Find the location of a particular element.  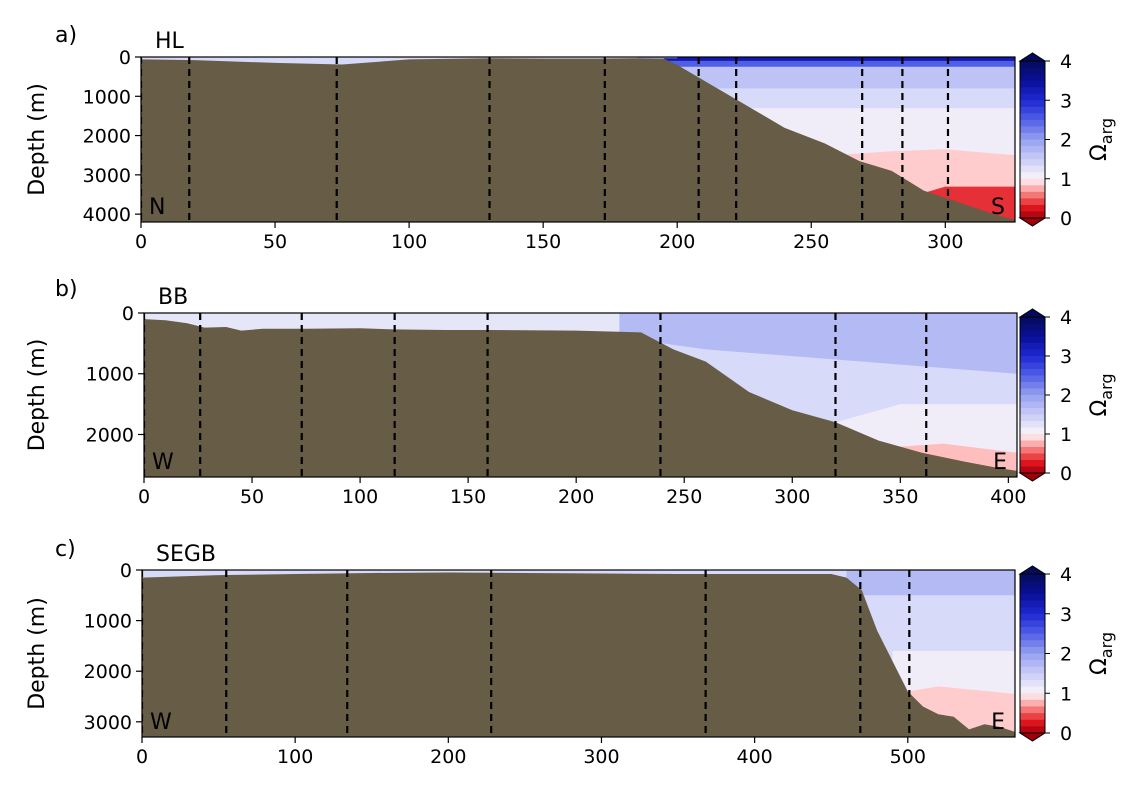

x-tick-label: 400 is located at coordinates (1008, 497).